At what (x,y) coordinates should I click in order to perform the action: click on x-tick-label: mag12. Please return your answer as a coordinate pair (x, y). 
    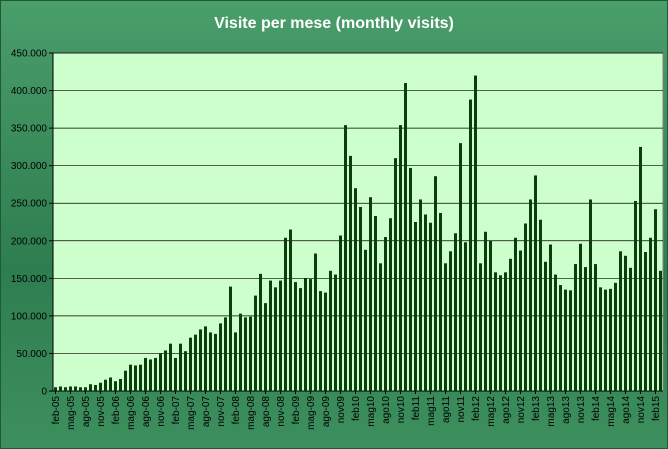
    Looking at the image, I should click on (491, 411).